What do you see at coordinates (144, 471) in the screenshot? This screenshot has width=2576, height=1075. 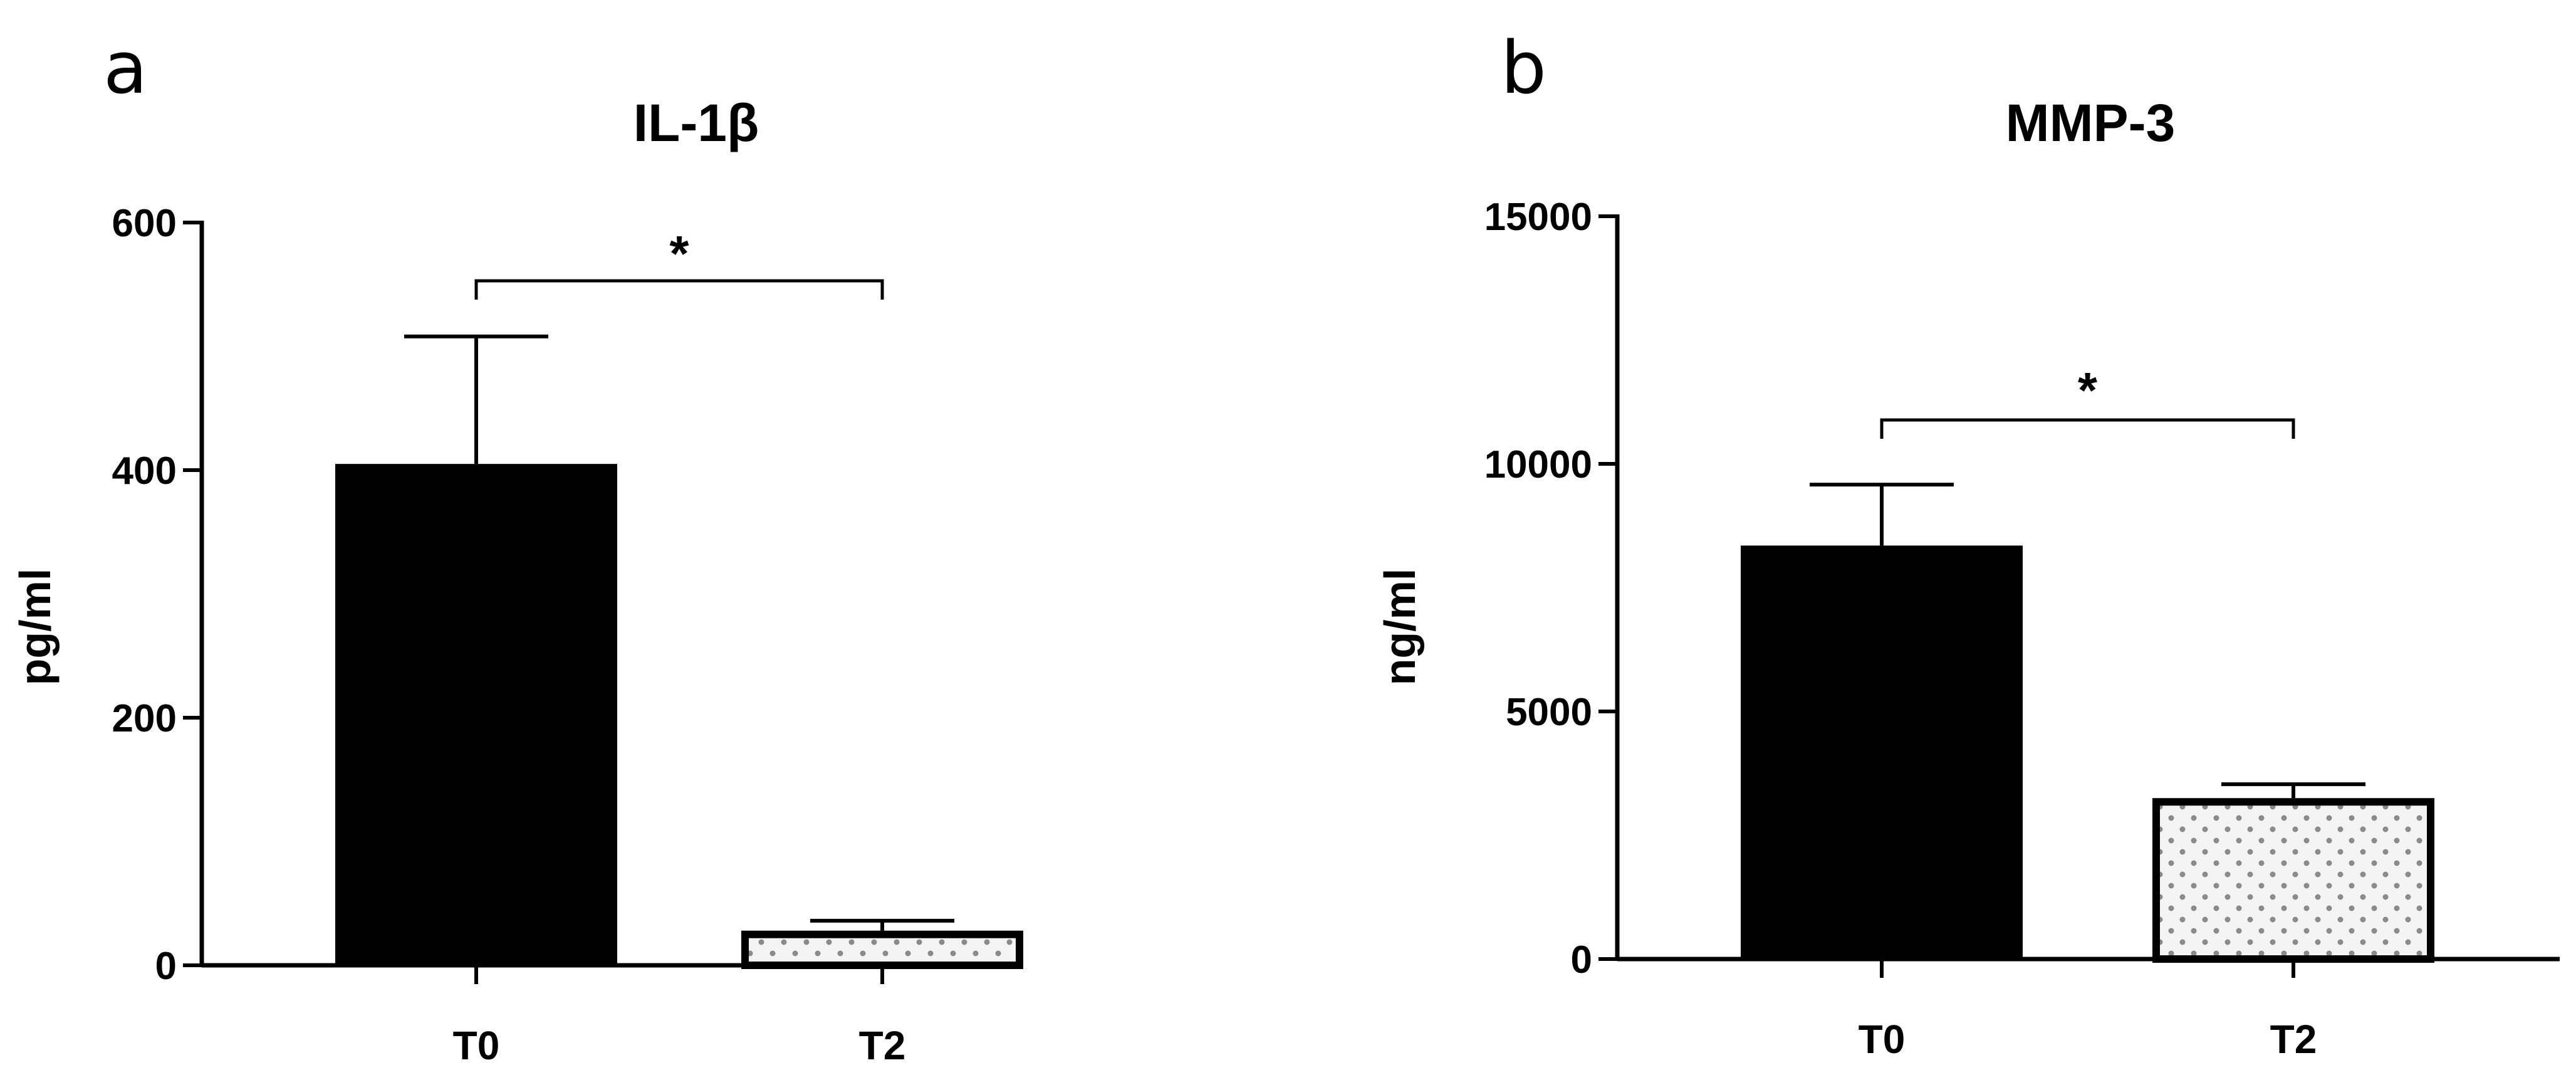 I see `y-tick-label: 400` at bounding box center [144, 471].